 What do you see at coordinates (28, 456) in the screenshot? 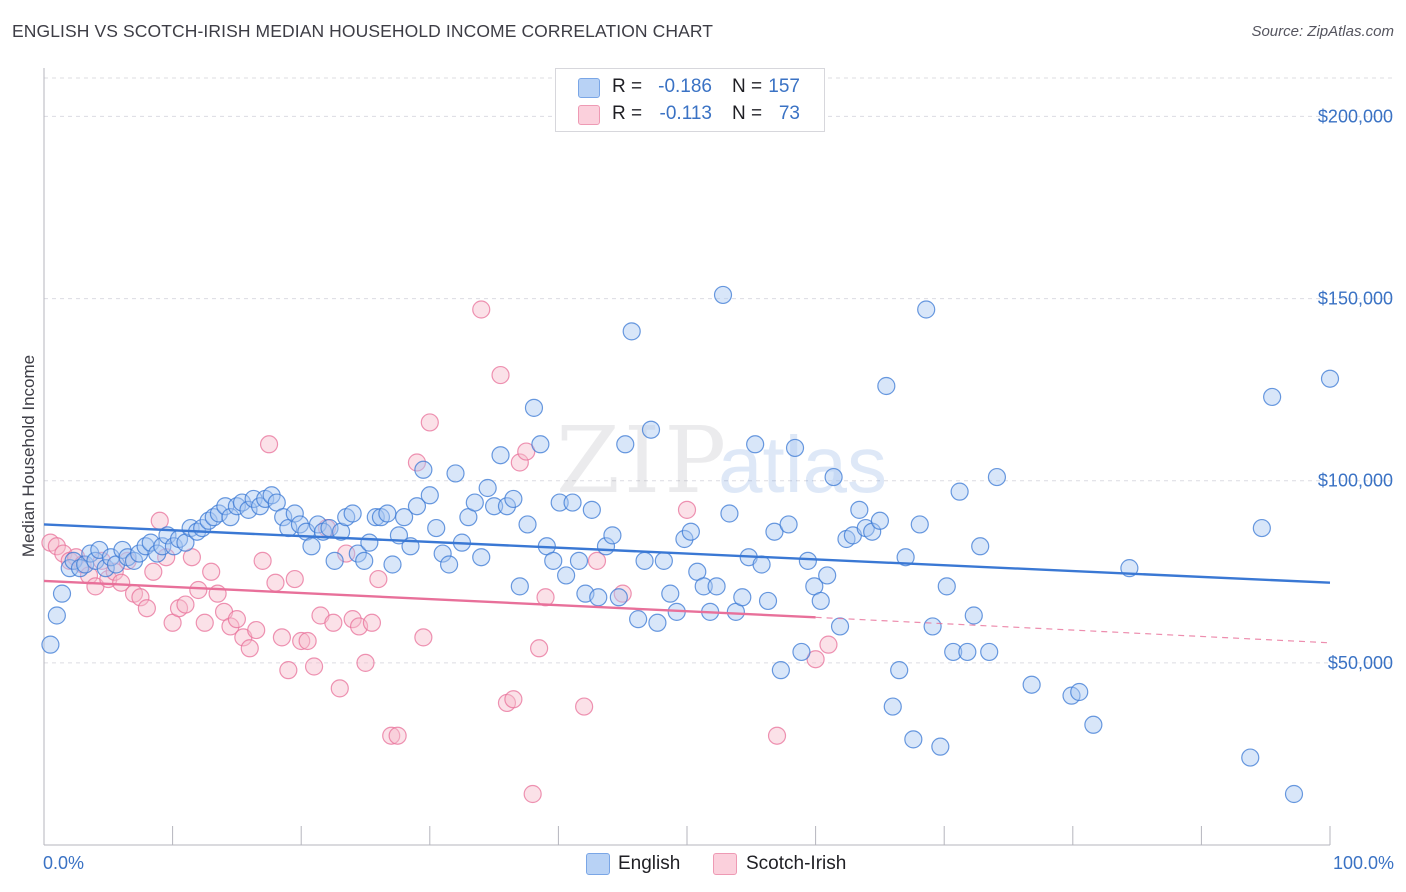
I see `y-axis-label: Median Household Income` at bounding box center [28, 456].